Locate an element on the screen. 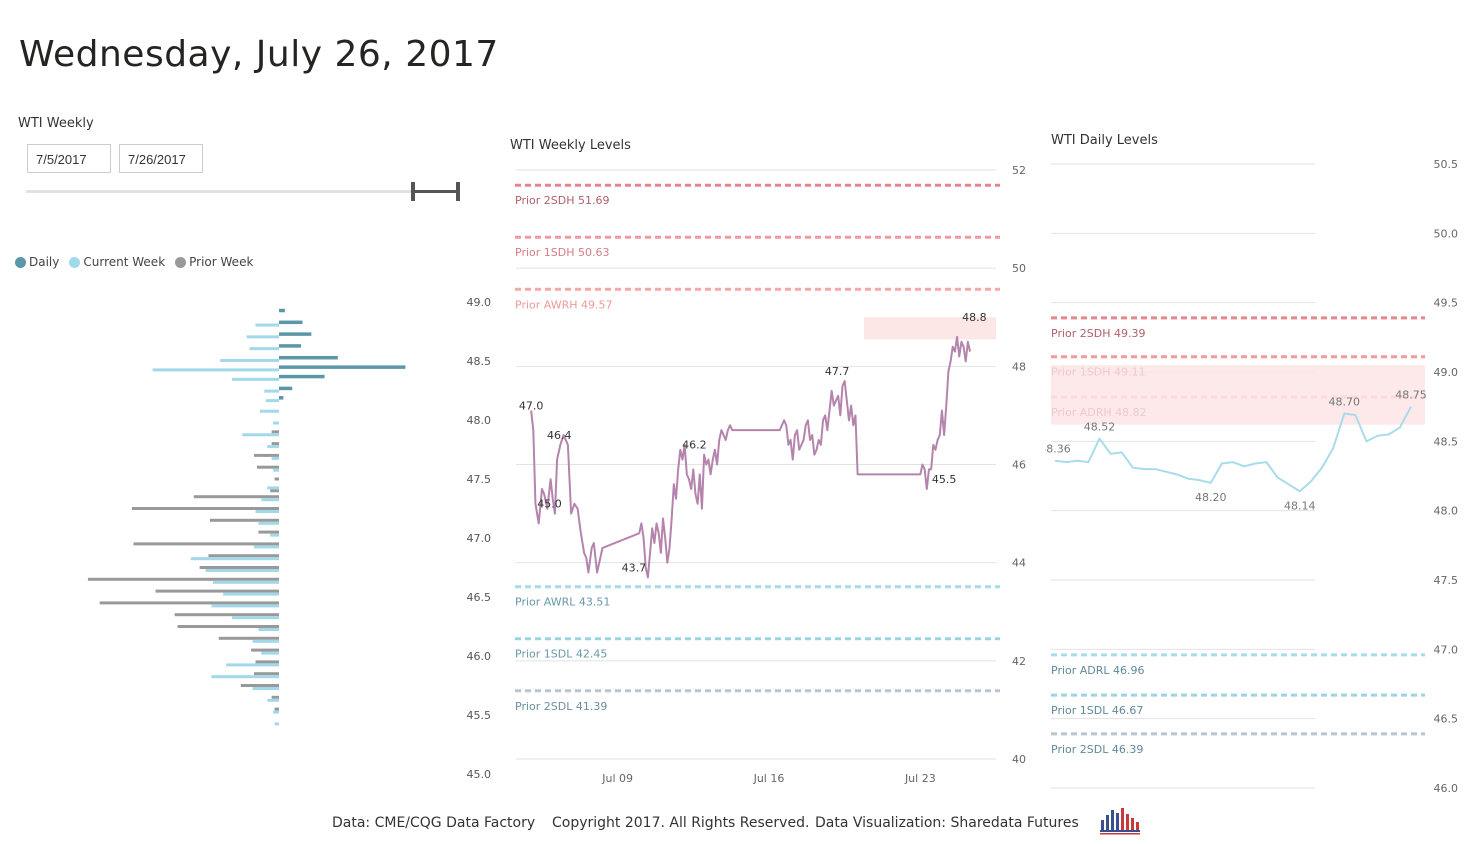  daily-data-label: 48.20 is located at coordinates (1211, 497).